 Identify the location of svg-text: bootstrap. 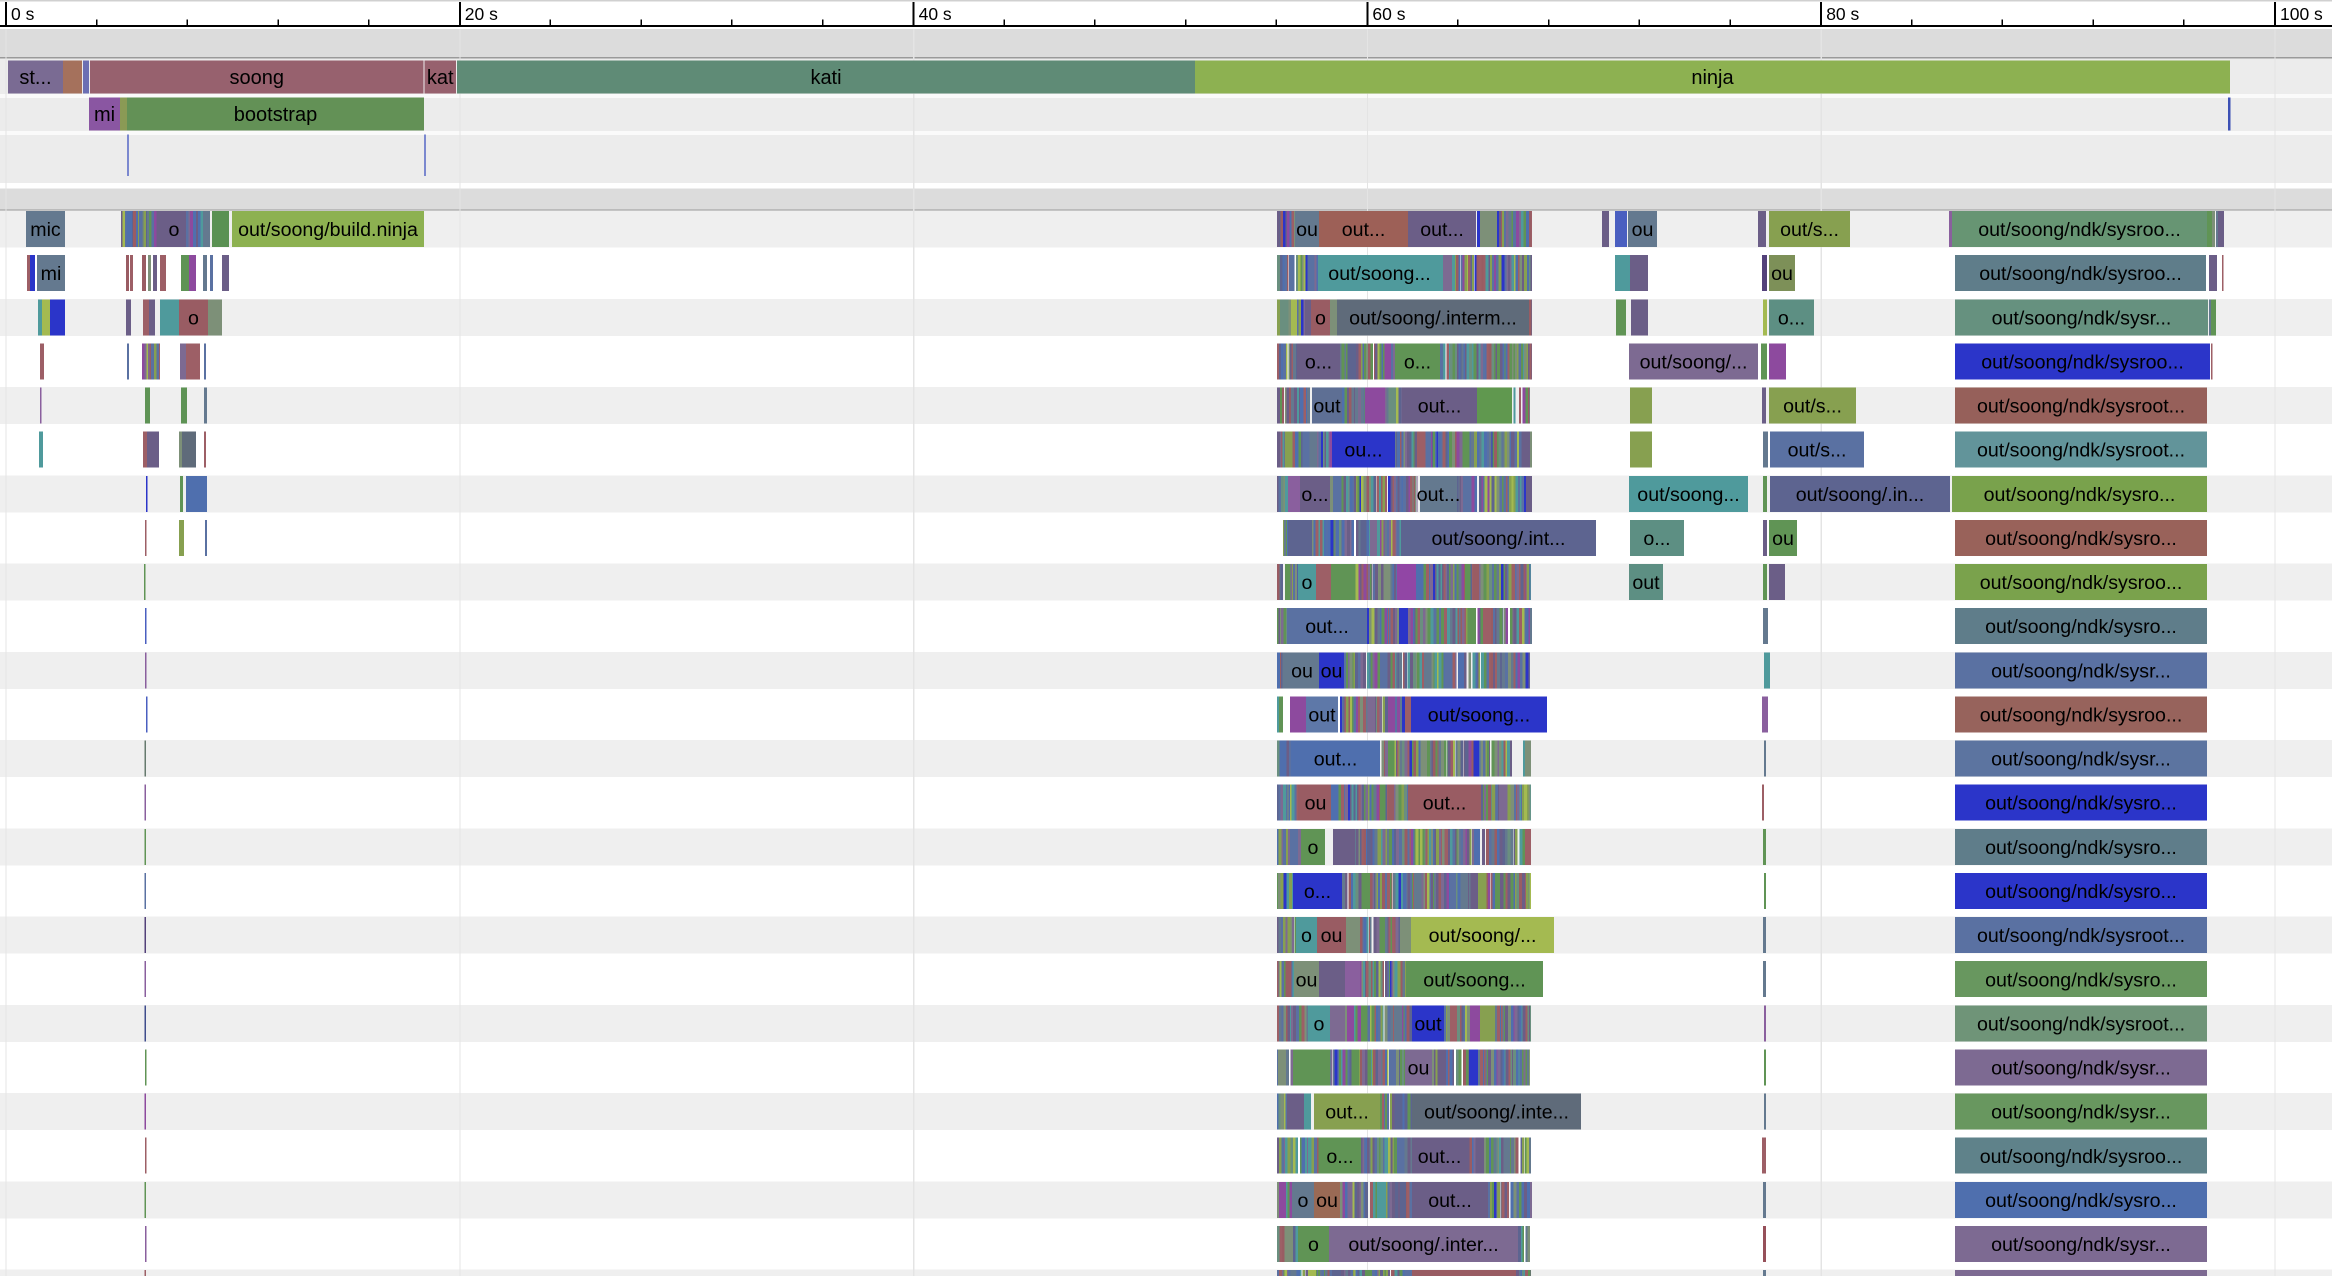
(275, 115).